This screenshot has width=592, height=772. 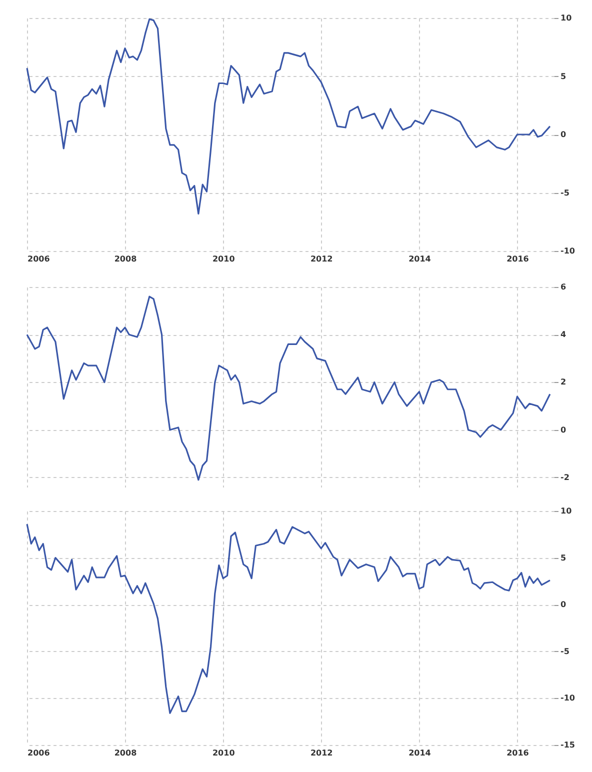 I want to click on y-tick-label: 2, so click(x=563, y=382).